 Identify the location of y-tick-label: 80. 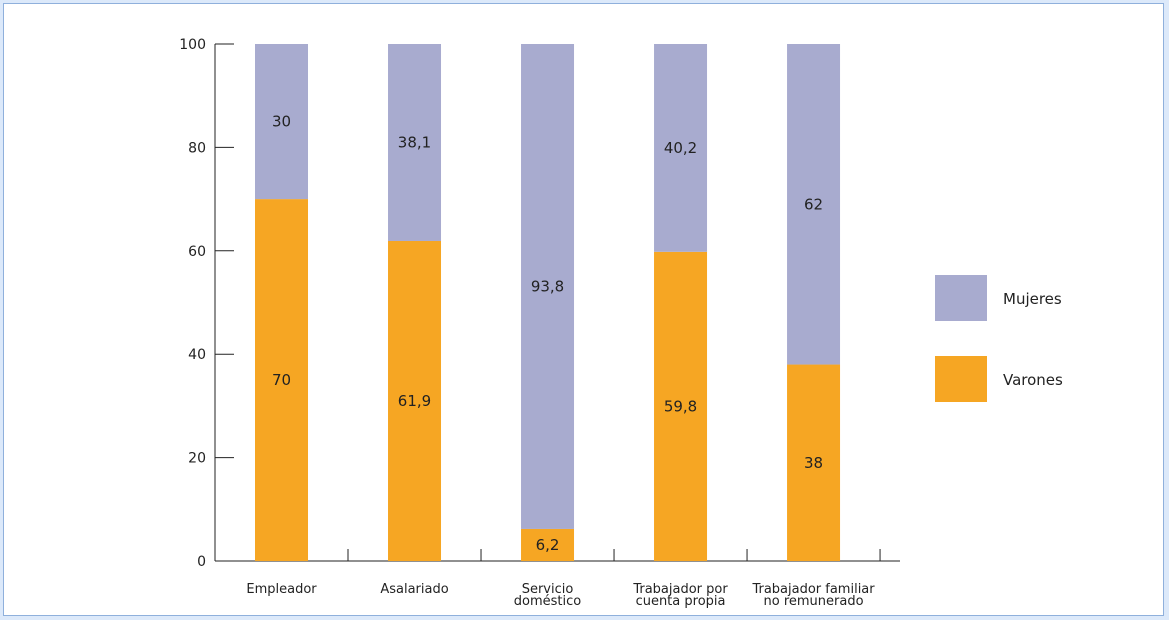
(197, 148).